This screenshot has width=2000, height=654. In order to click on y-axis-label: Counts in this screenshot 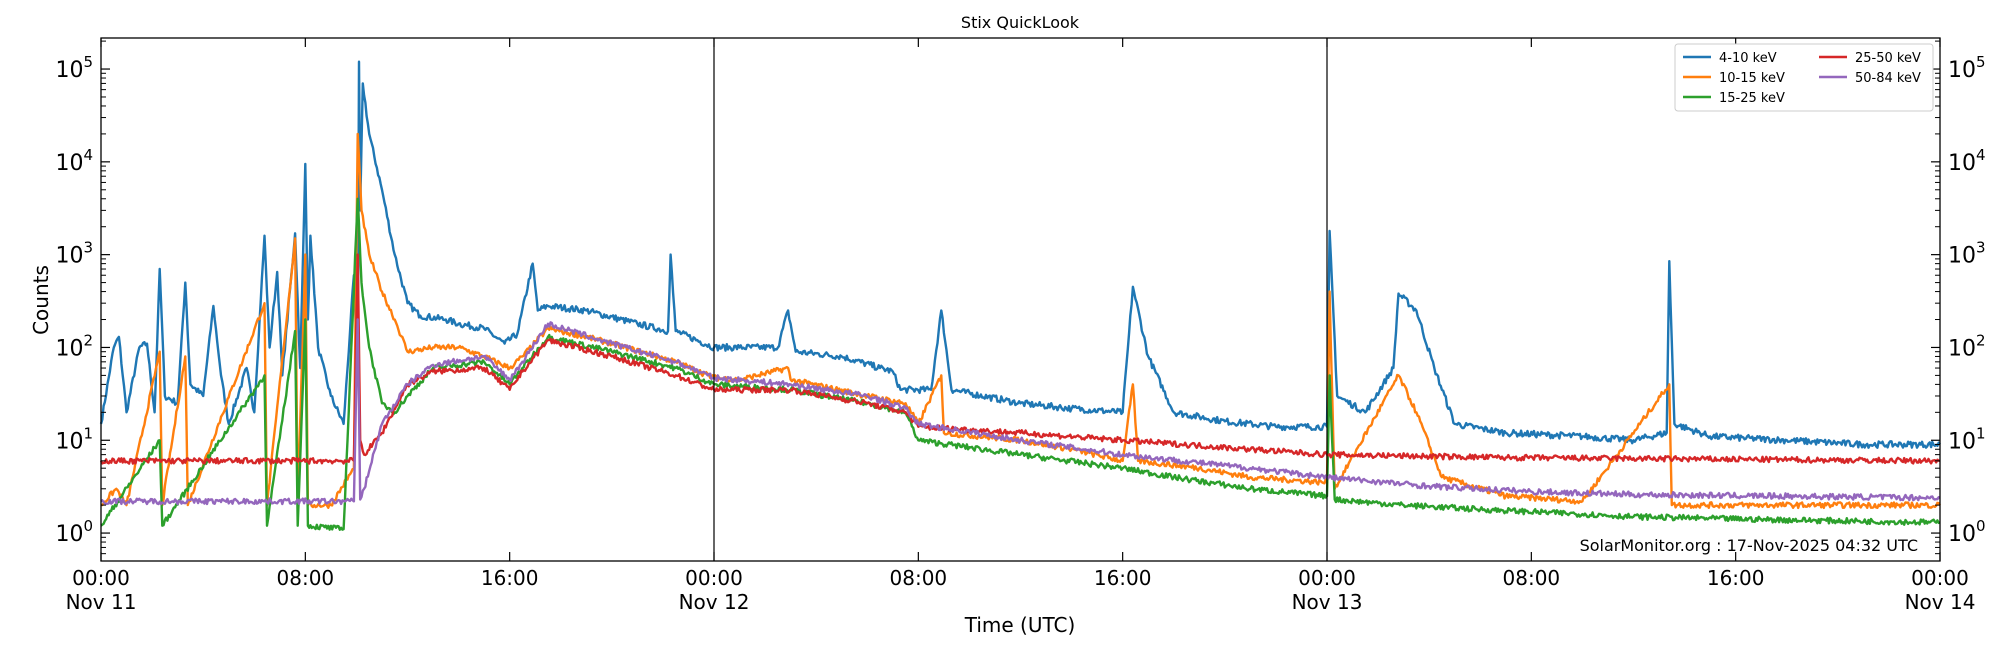, I will do `click(41, 300)`.